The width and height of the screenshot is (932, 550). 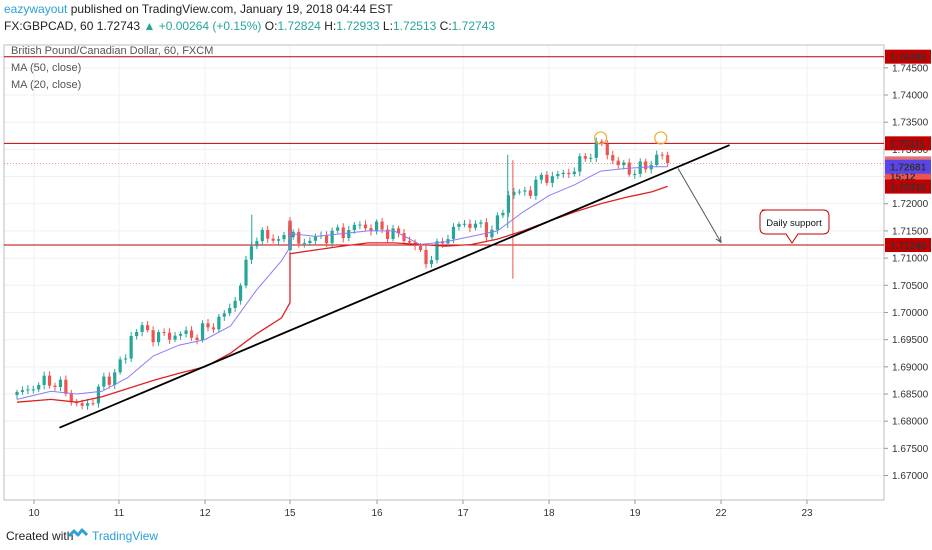 What do you see at coordinates (910, 476) in the screenshot?
I see `y-tick-label: 1.67000` at bounding box center [910, 476].